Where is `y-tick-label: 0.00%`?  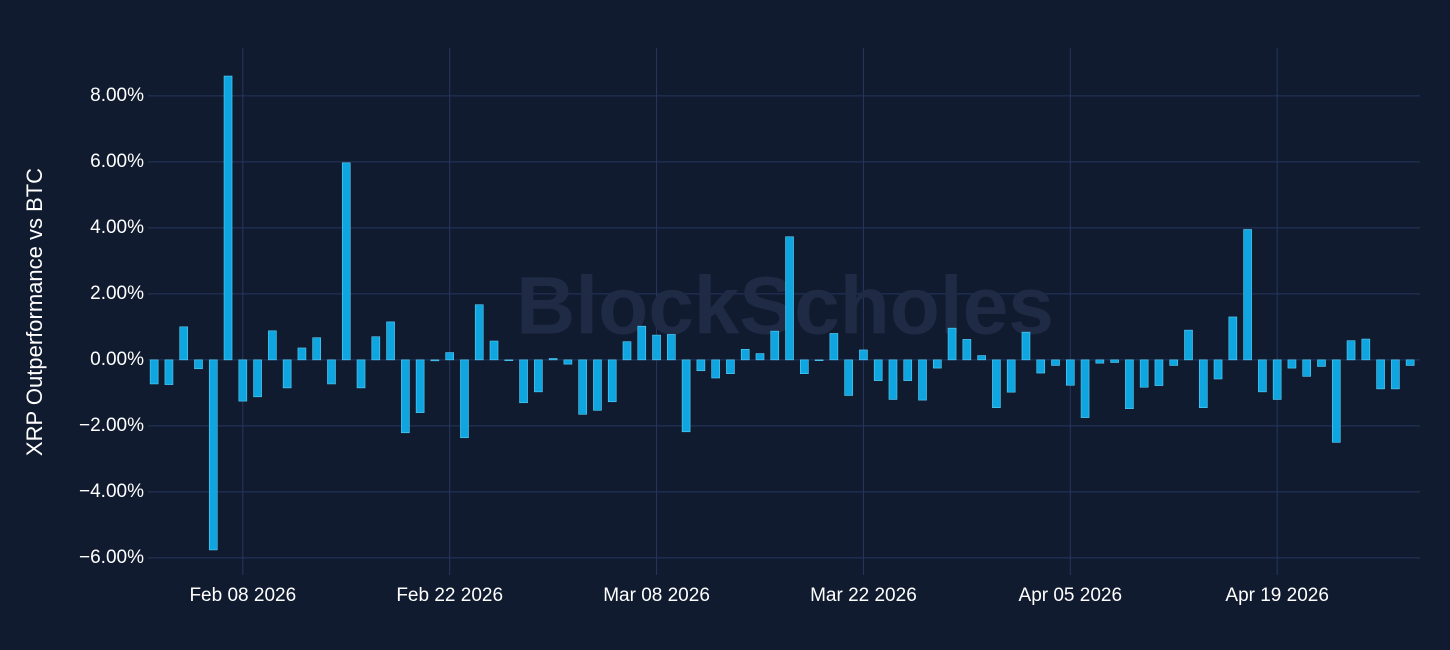
y-tick-label: 0.00% is located at coordinates (117, 359).